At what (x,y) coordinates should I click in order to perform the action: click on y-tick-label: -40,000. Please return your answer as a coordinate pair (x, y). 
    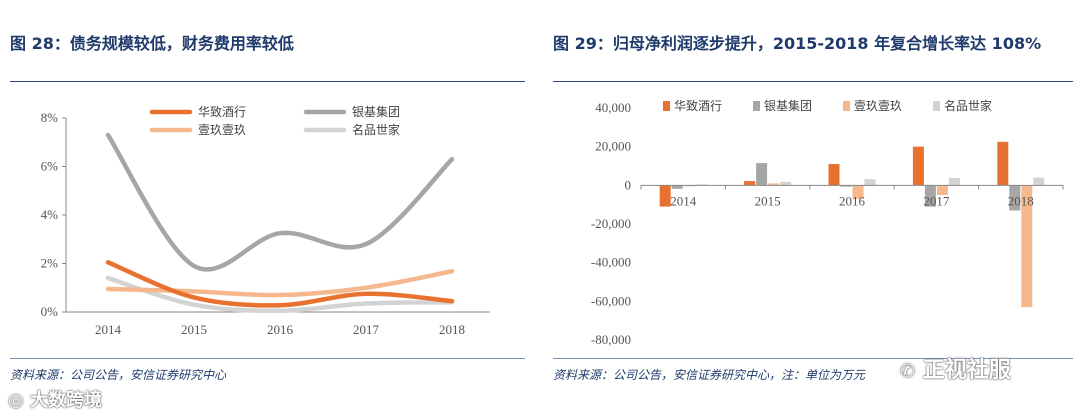
    Looking at the image, I should click on (611, 262).